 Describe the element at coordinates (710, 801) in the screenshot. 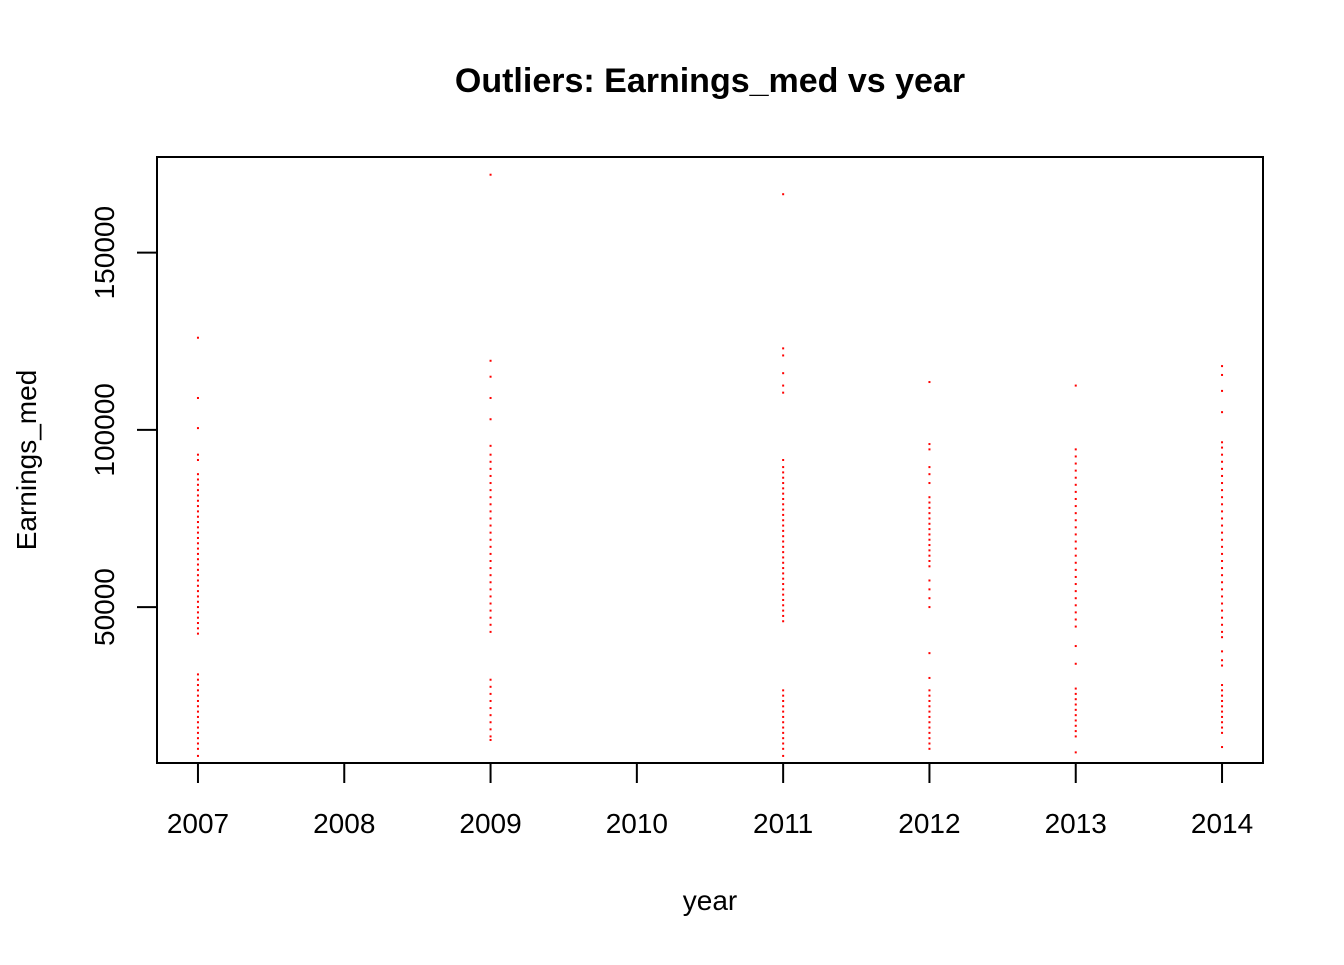

I see `x-axis: 2007 2008 2009 2010 2011 2012 2013 2014` at that location.